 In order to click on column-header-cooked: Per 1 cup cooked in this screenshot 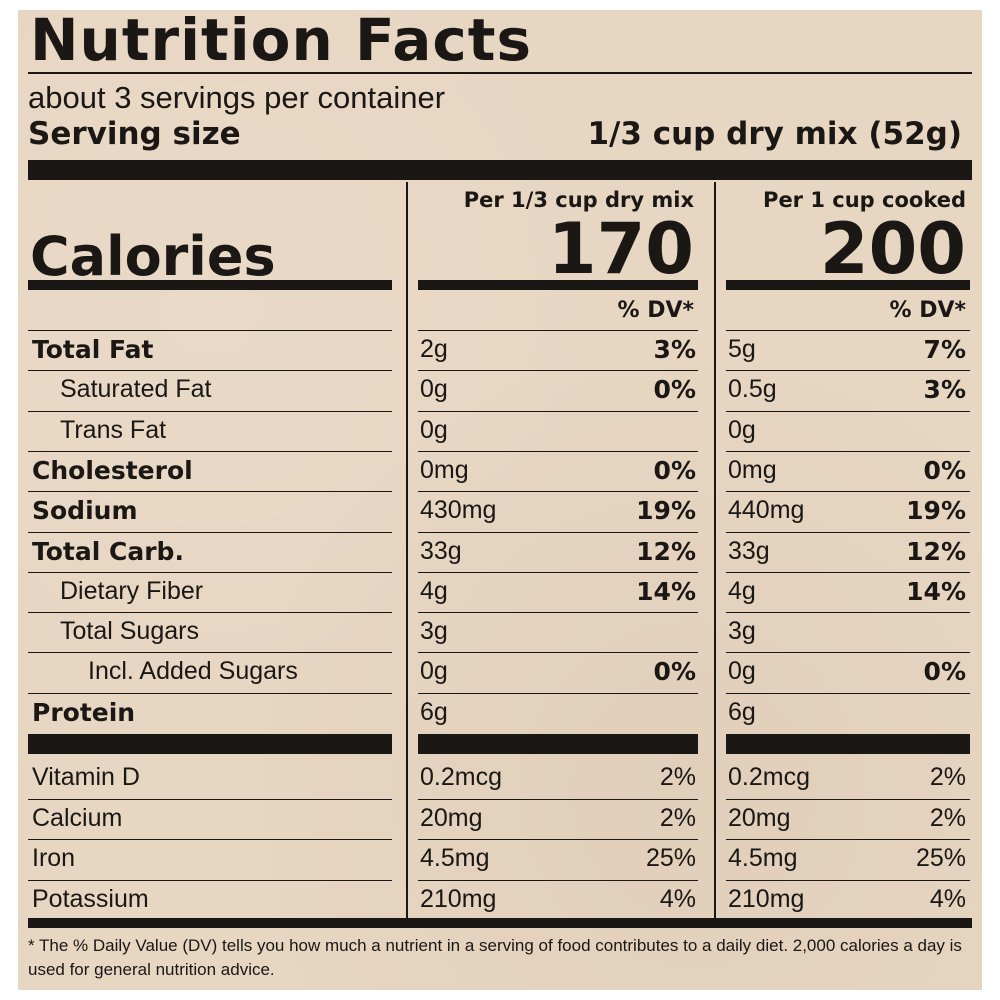, I will do `click(864, 200)`.